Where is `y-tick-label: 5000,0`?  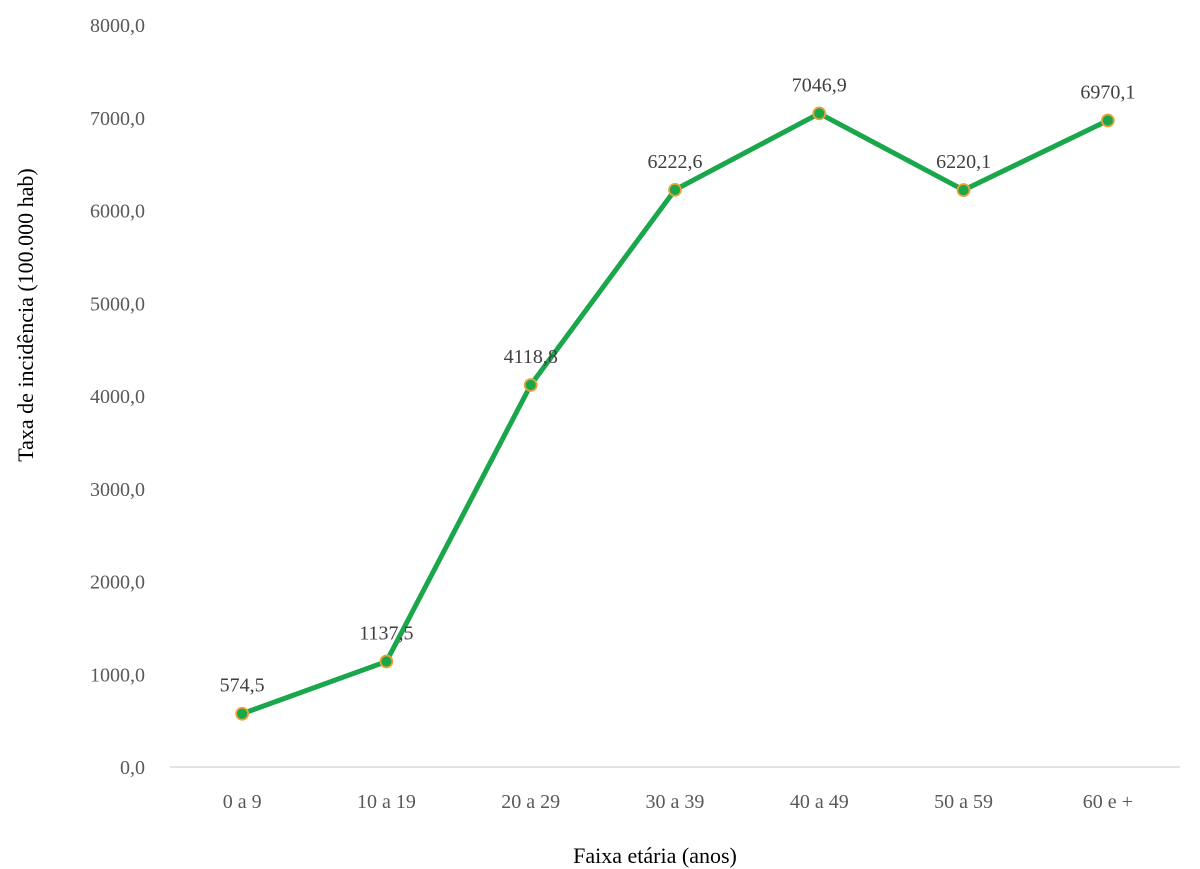
y-tick-label: 5000,0 is located at coordinates (117, 304).